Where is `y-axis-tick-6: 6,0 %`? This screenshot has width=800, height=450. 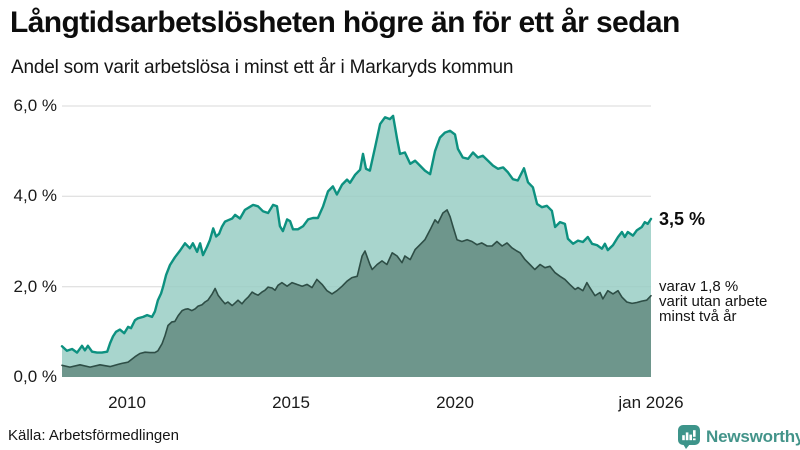
y-axis-tick-6: 6,0 % is located at coordinates (35, 105).